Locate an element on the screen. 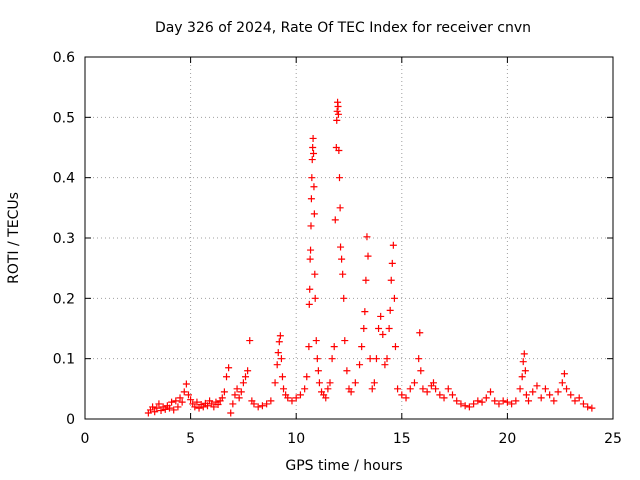 Image resolution: width=640 pixels, height=480 pixels. x-tick-label: 0 is located at coordinates (85, 439).